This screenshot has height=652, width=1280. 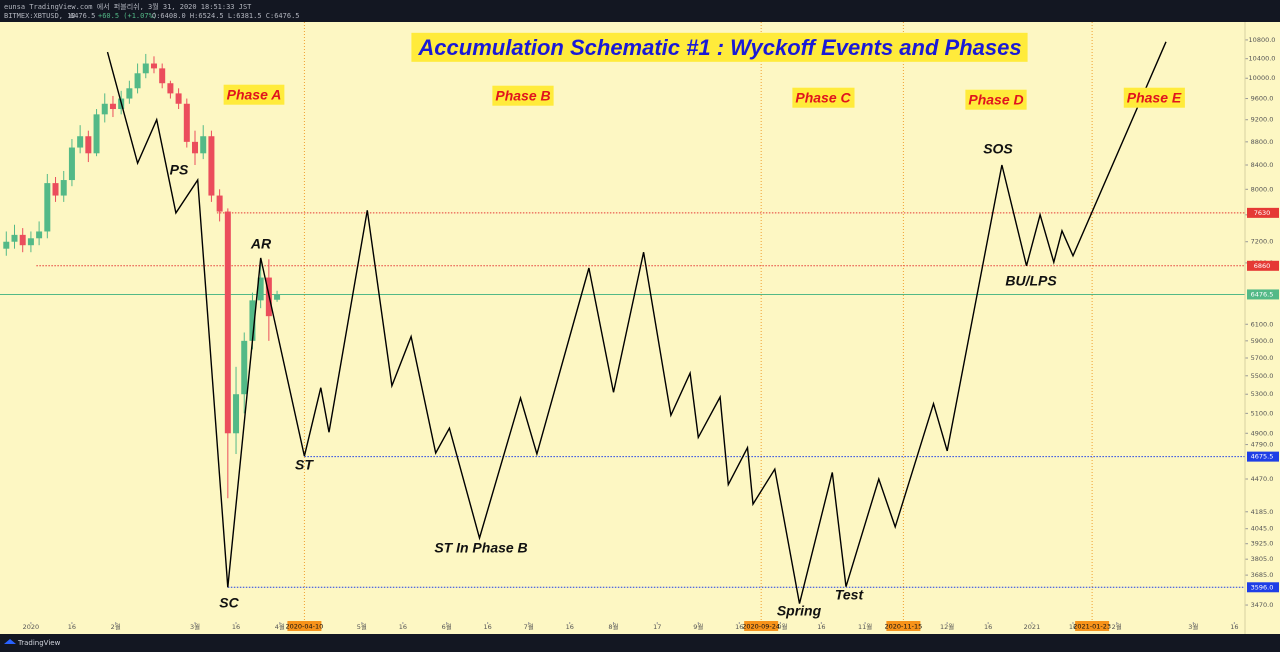 I want to click on y-tick-label: 4470.0, so click(x=1262, y=479).